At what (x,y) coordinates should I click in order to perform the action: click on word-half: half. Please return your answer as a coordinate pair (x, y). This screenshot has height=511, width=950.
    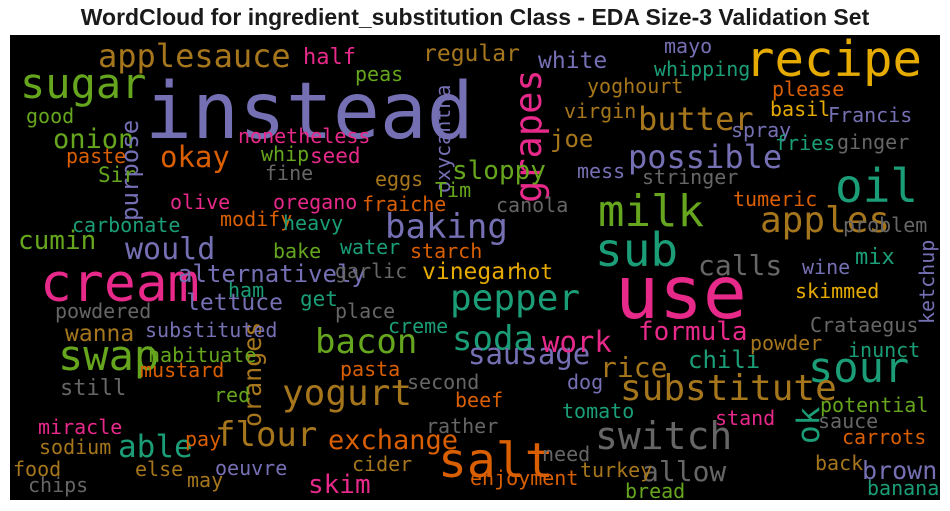
    Looking at the image, I should click on (329, 57).